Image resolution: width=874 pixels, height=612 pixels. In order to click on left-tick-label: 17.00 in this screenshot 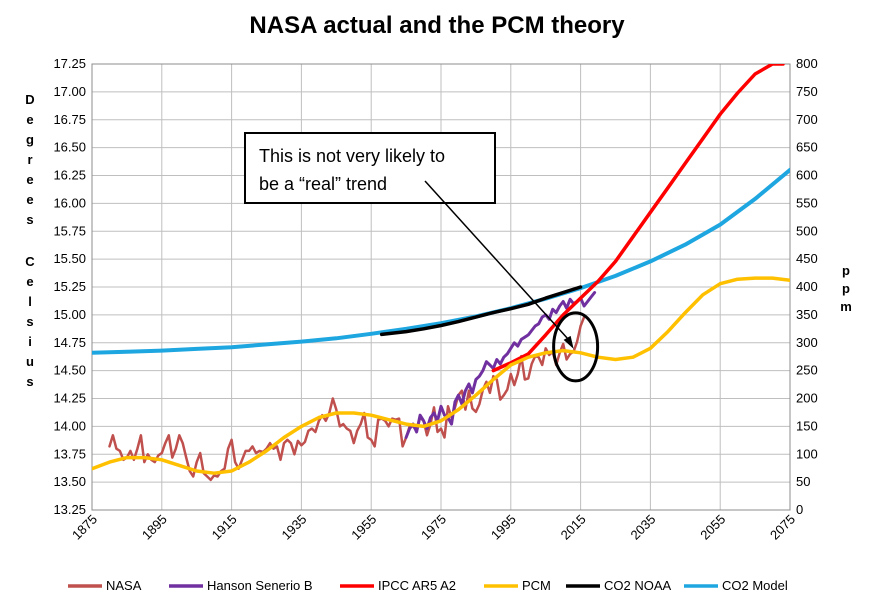, I will do `click(69, 91)`.